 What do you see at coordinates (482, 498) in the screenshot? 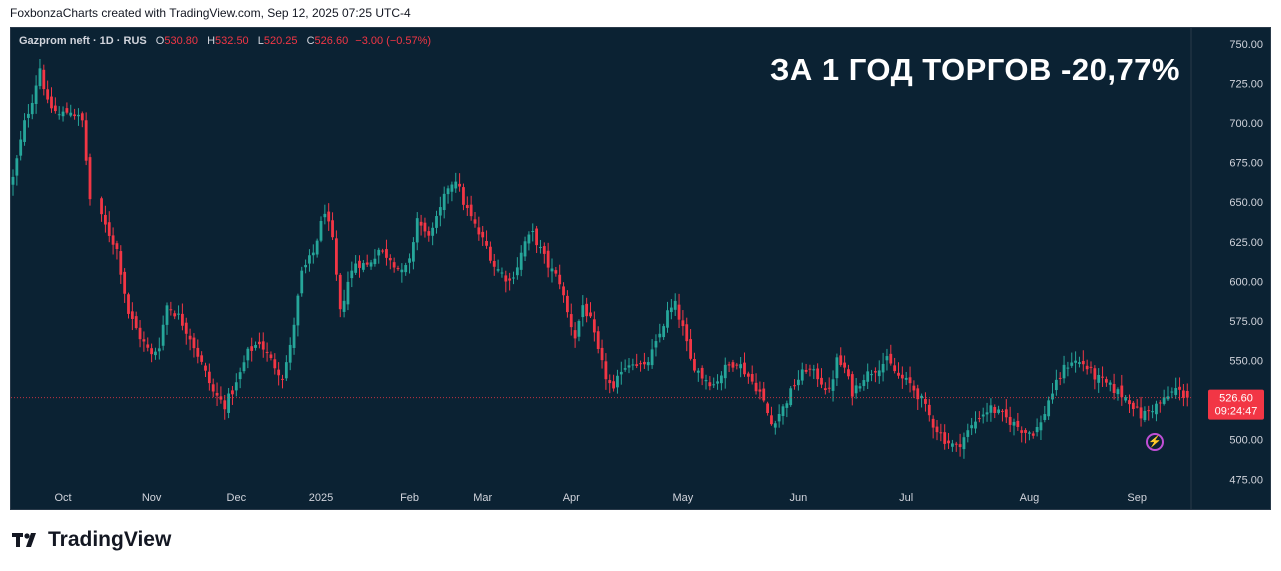
I see `x-tick-label: Mar` at bounding box center [482, 498].